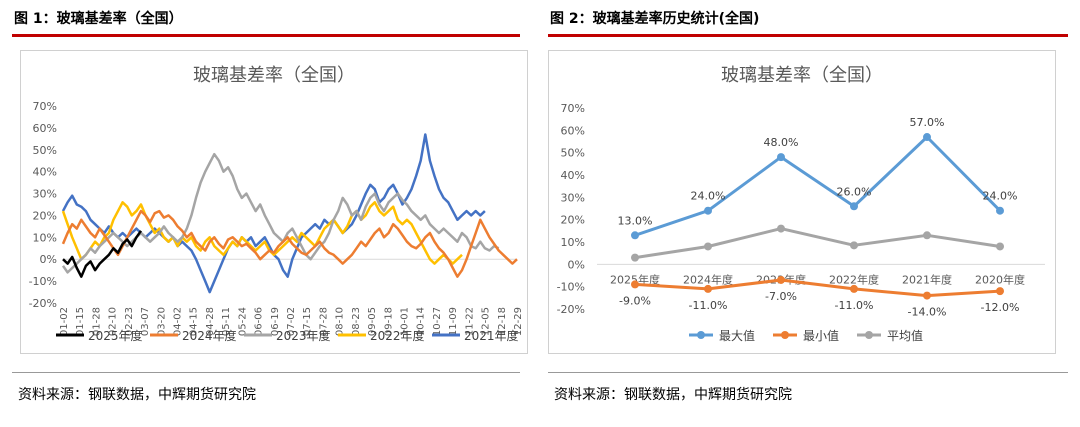 This screenshot has width=1080, height=427. Describe the element at coordinates (307, 321) in the screenshot. I see `chart-1-x-tick-label: 07-15` at that location.